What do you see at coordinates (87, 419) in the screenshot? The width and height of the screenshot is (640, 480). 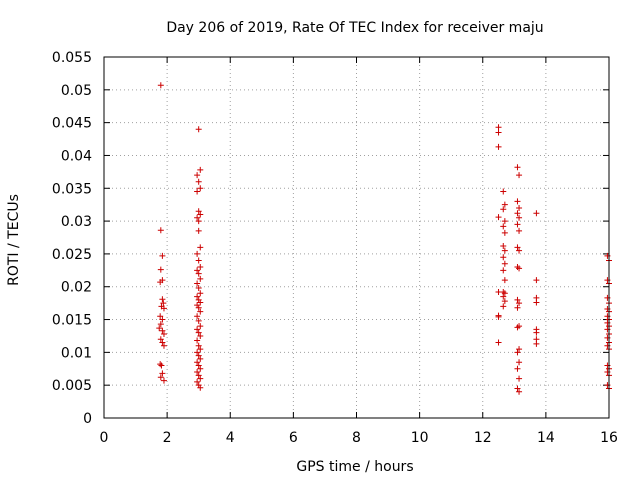 I see `y-tick-label: 0` at bounding box center [87, 419].